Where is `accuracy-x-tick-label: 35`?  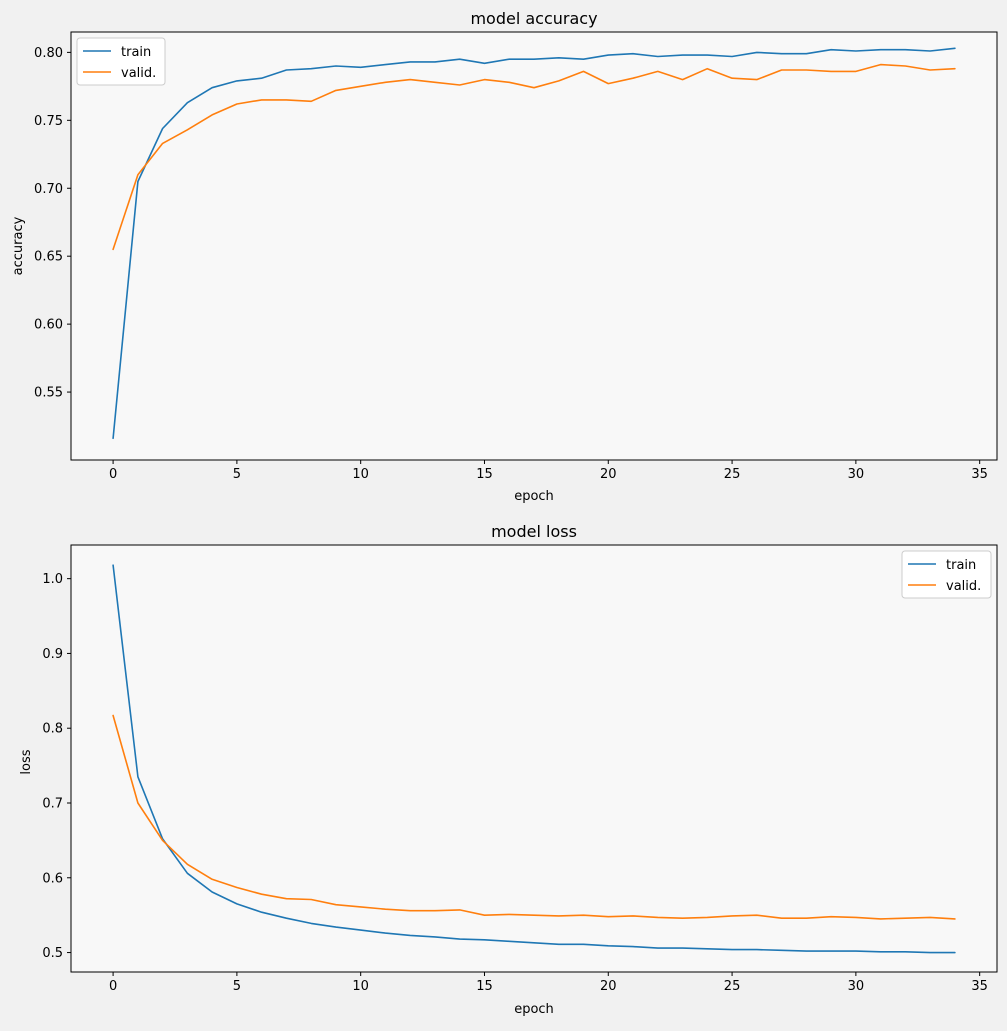 accuracy-x-tick-label: 35 is located at coordinates (979, 474).